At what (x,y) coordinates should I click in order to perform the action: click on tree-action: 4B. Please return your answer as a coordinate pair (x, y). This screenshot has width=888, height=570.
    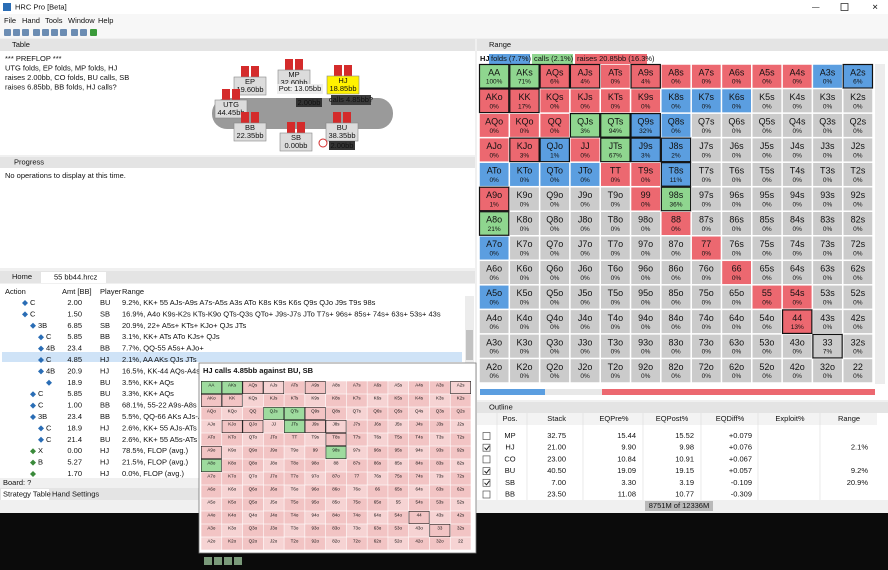
    Looking at the image, I should click on (50, 370).